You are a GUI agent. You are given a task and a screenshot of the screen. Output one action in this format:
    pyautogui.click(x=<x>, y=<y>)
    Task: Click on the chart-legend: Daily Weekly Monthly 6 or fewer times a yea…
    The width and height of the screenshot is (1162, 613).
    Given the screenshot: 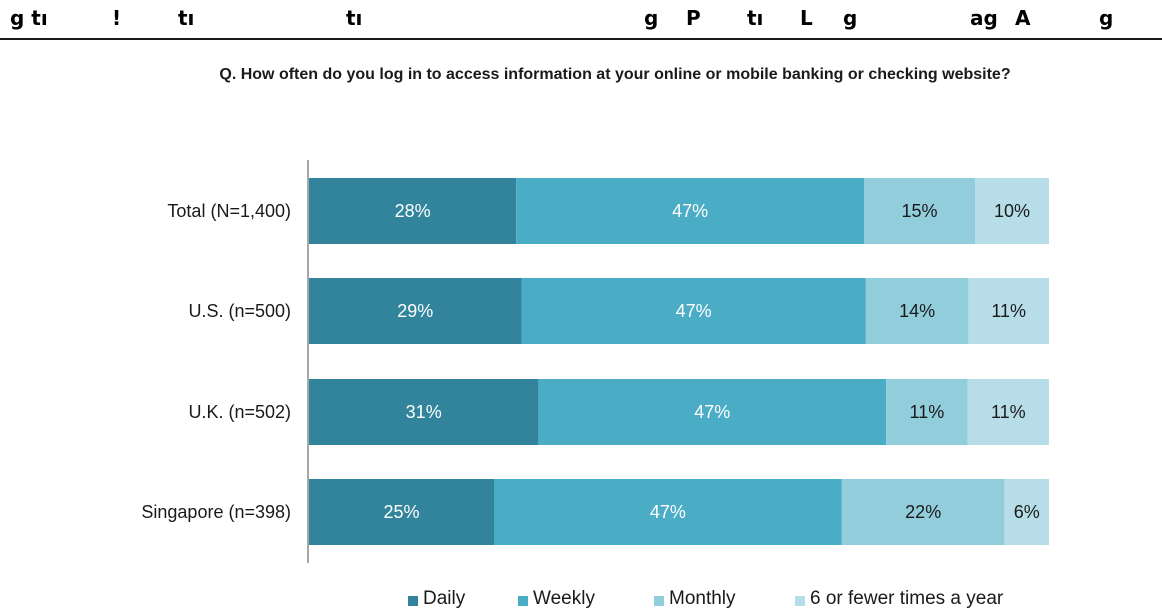 What is the action you would take?
    pyautogui.click(x=581, y=600)
    